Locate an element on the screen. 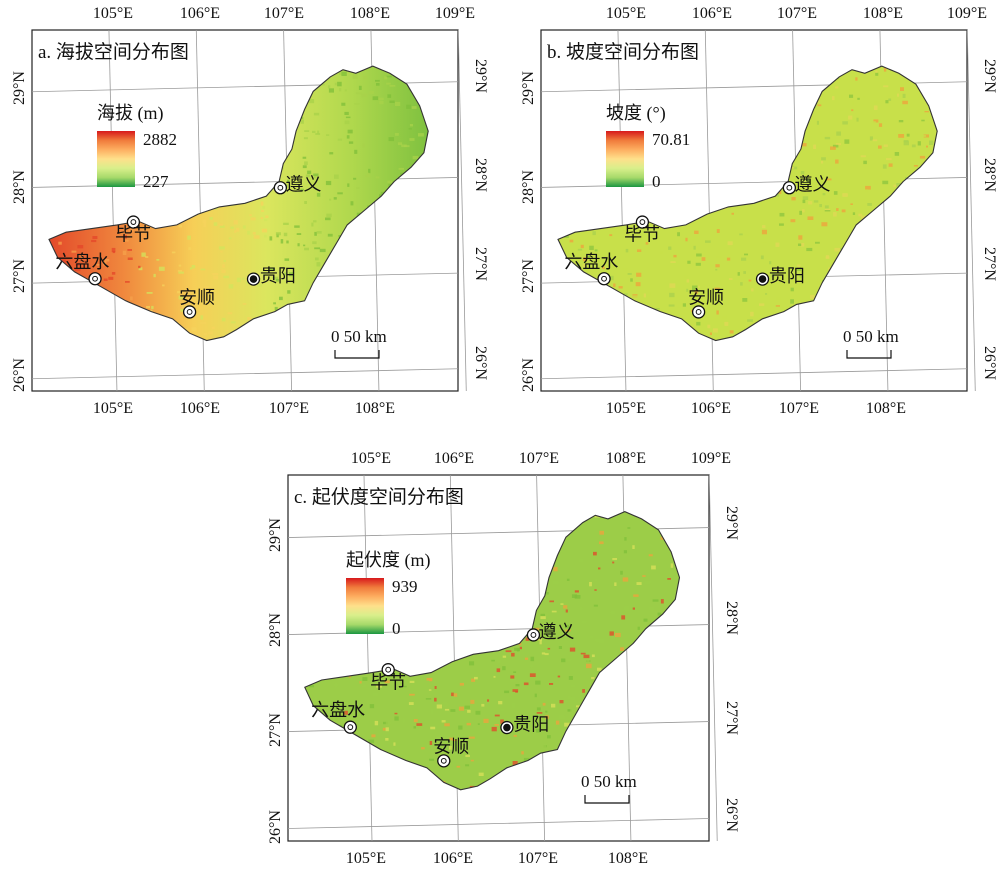  lon-label-top: 105°E is located at coordinates (113, 13).